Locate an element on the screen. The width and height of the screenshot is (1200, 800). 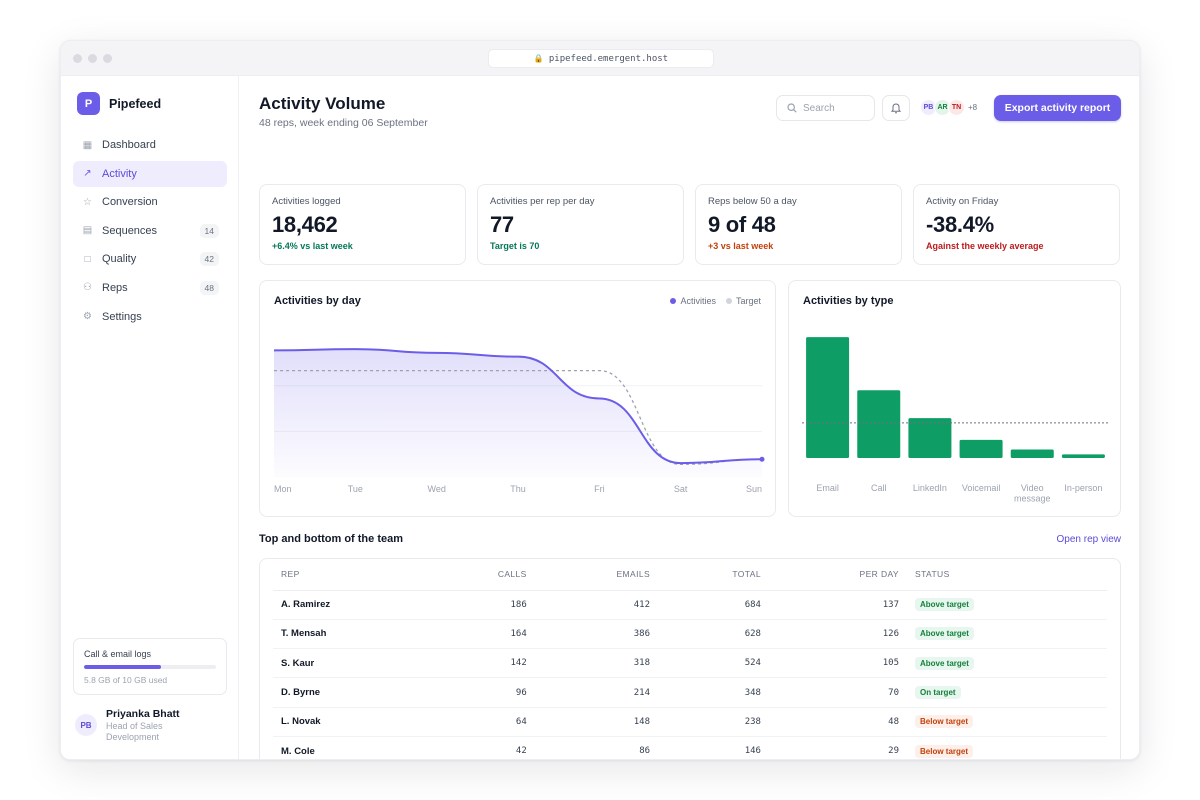
x-tick-label: In-person is located at coordinates (1083, 488).